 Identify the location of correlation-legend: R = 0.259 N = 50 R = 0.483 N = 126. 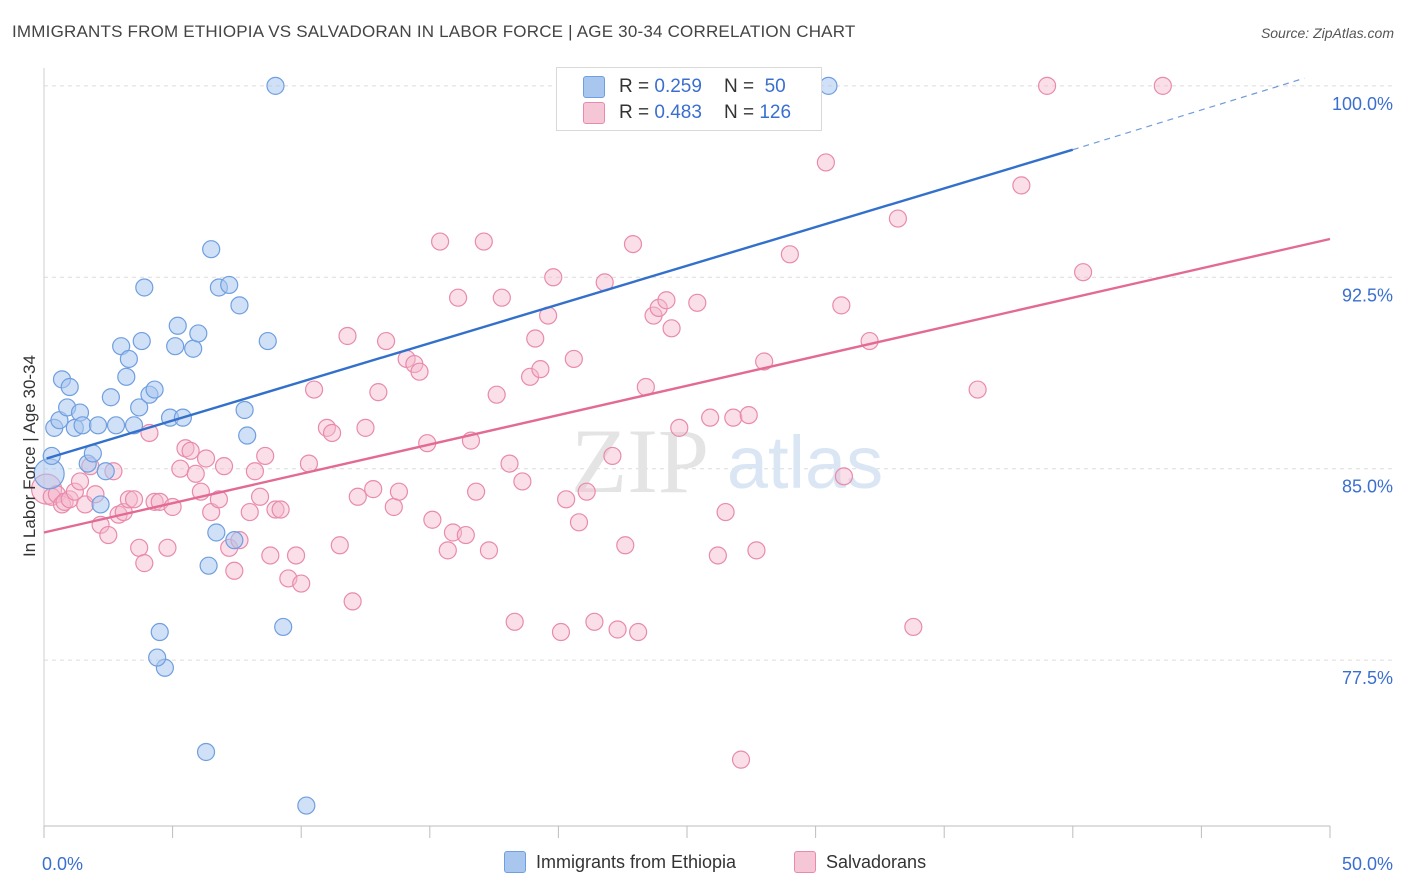
(689, 99).